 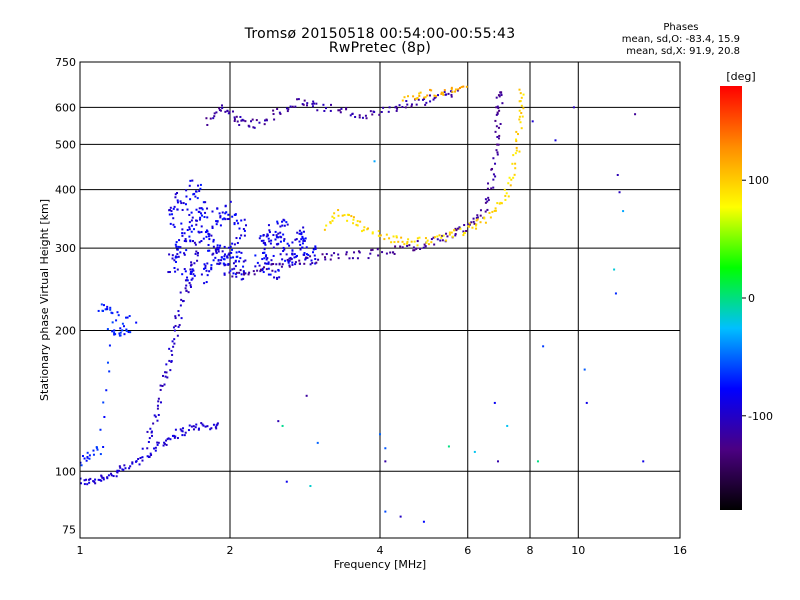 I want to click on x-tick-label: 16, so click(x=680, y=550).